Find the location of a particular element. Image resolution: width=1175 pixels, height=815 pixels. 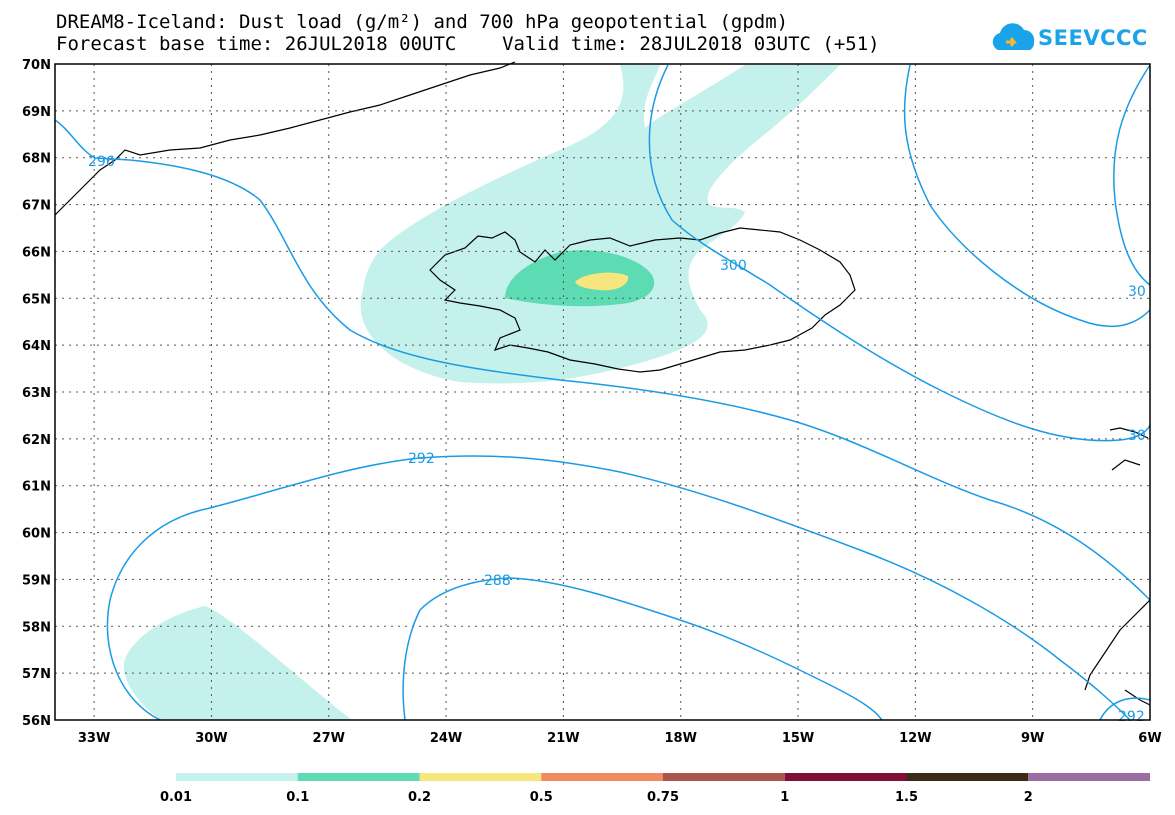

lat-tick-label: 70N is located at coordinates (36, 65).